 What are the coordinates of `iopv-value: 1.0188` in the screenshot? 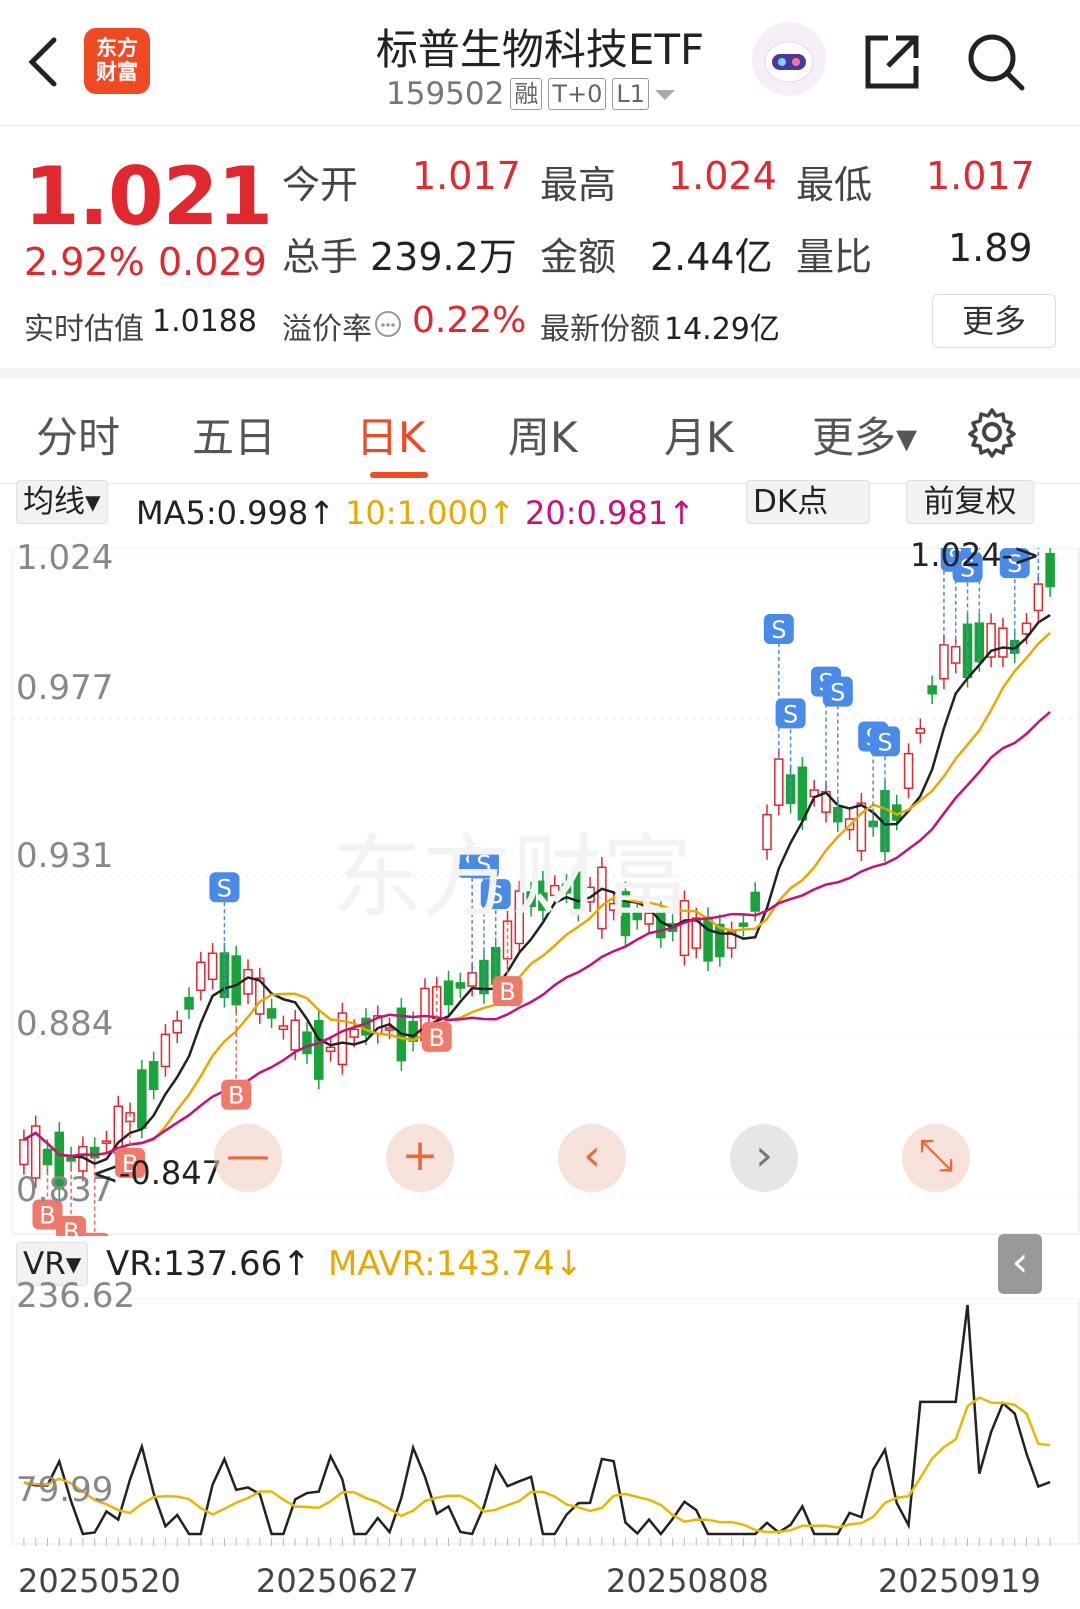 It's located at (204, 321).